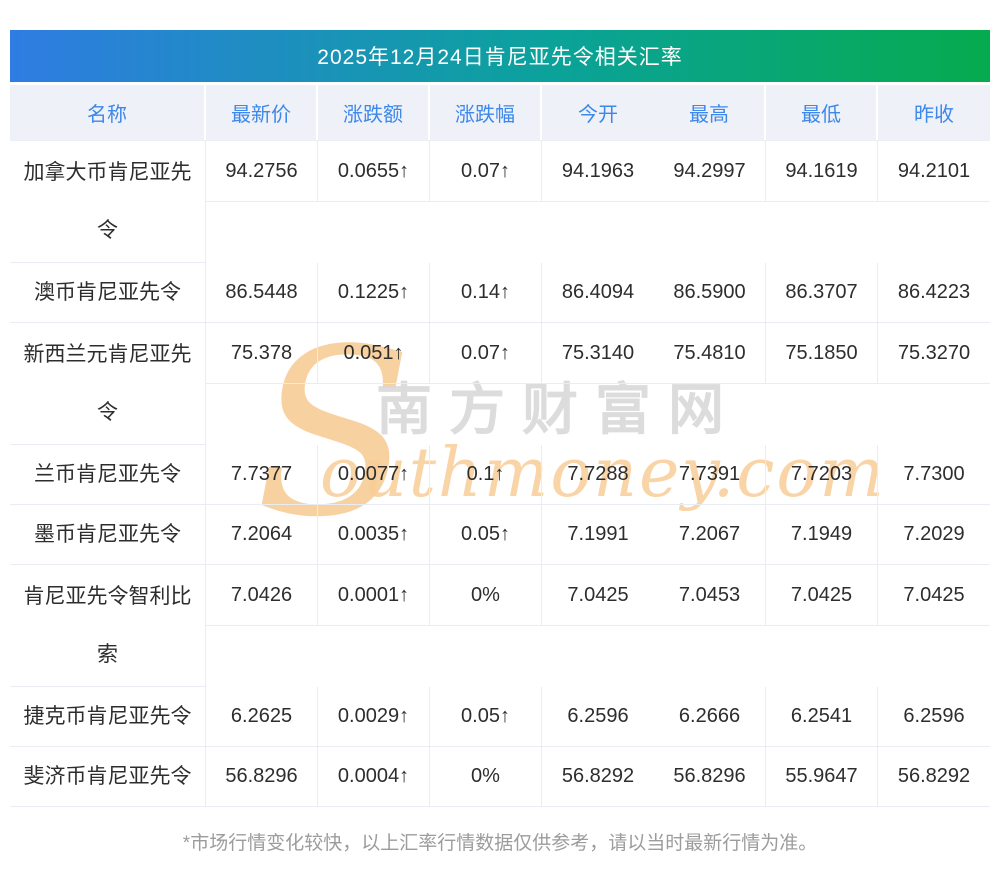  Describe the element at coordinates (710, 475) in the screenshot. I see `high-cell: 7.7391` at that location.